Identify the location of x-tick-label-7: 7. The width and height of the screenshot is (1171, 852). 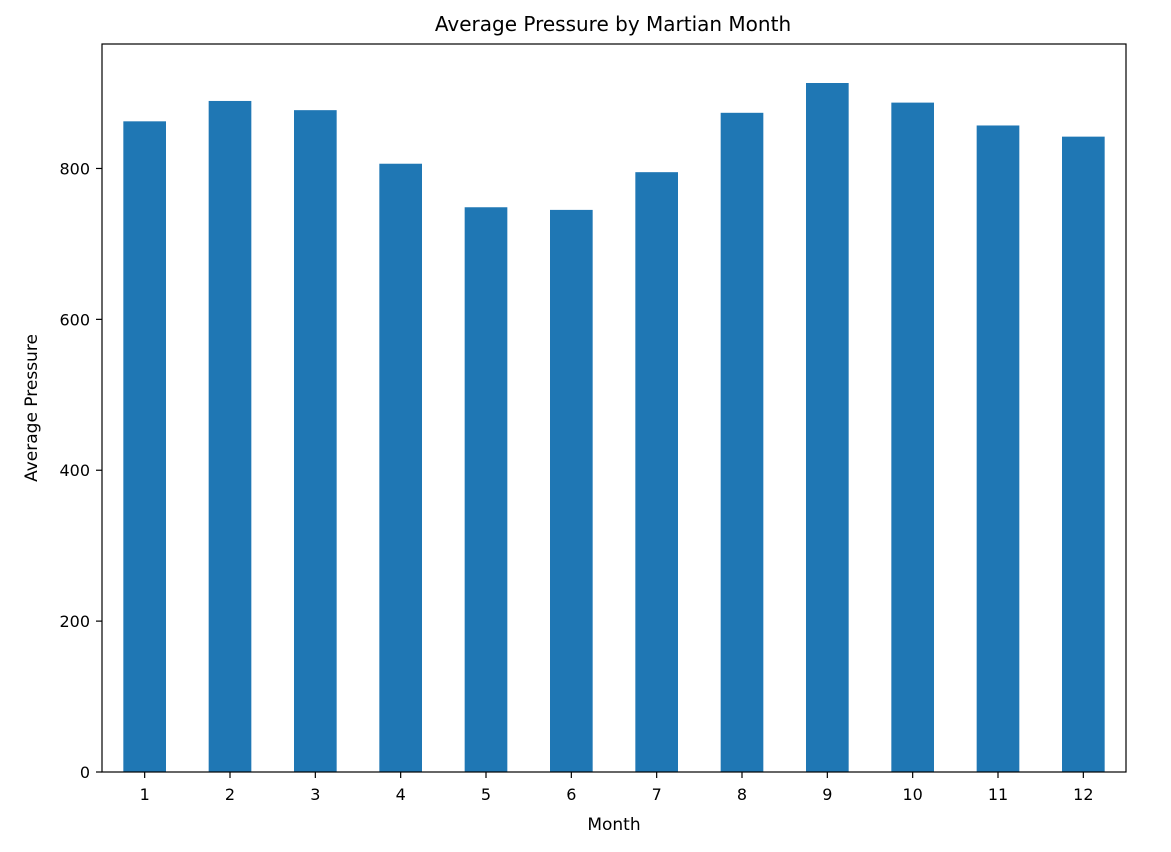
(657, 794).